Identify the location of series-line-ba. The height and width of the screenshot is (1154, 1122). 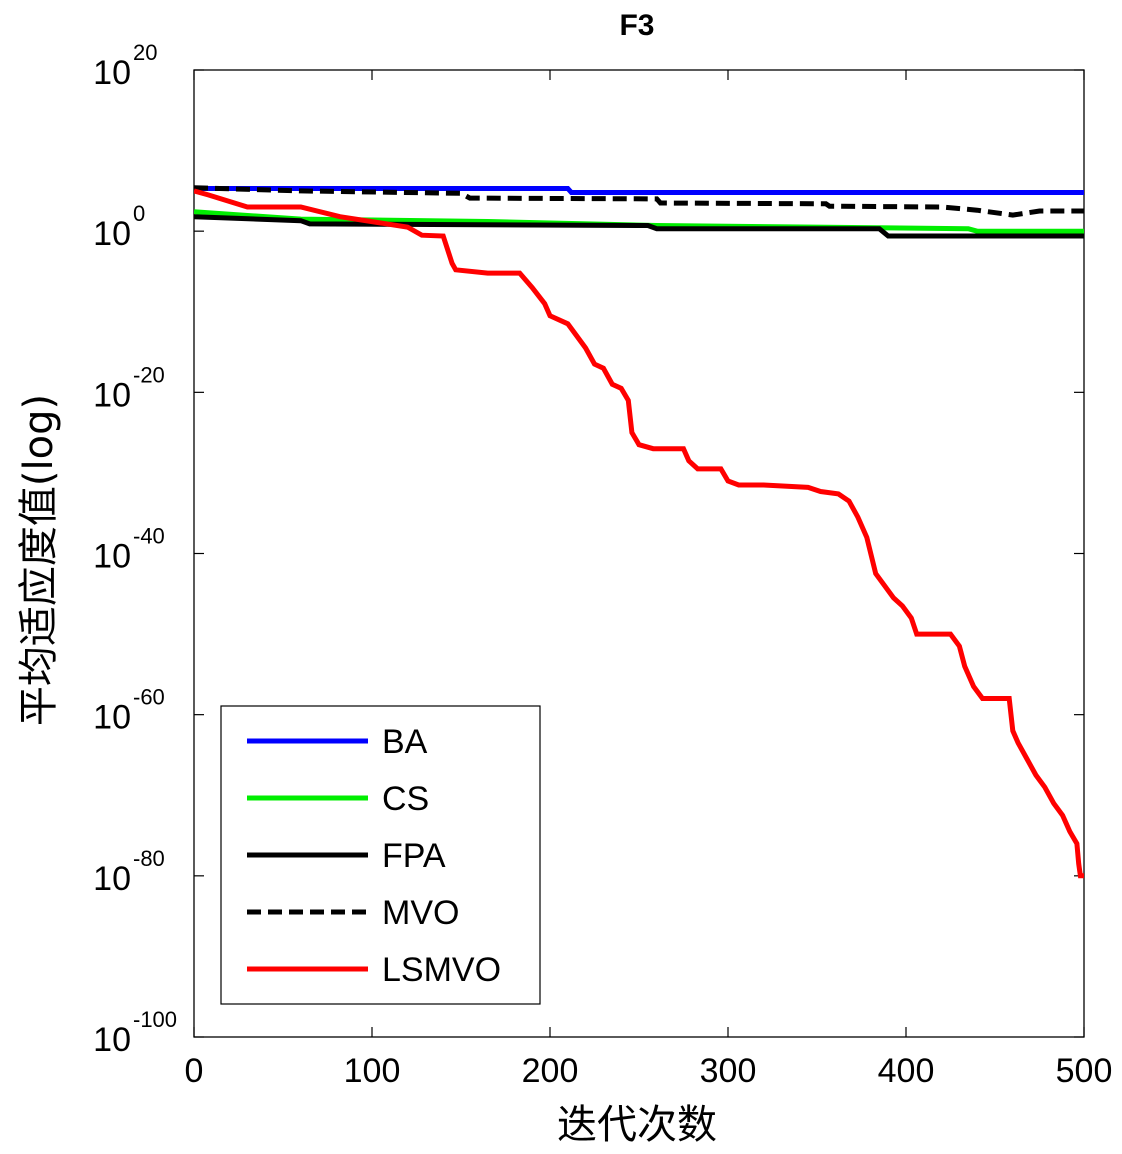
(639, 190).